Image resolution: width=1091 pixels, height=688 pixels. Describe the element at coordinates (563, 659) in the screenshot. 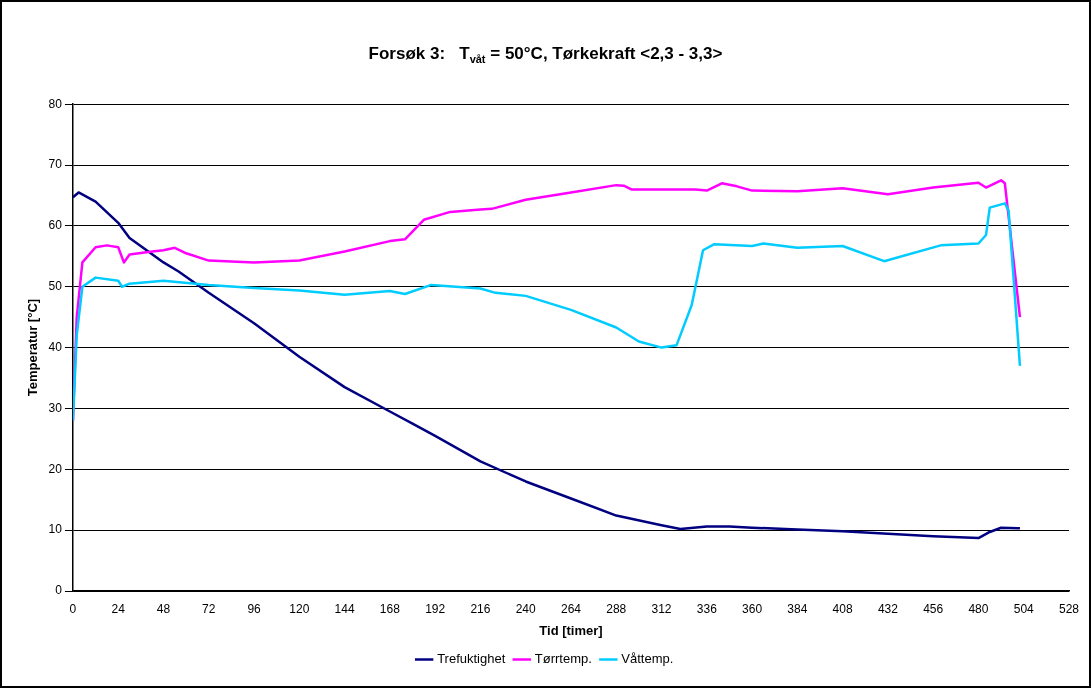

I see `legend-label: Tørrtemp.` at that location.